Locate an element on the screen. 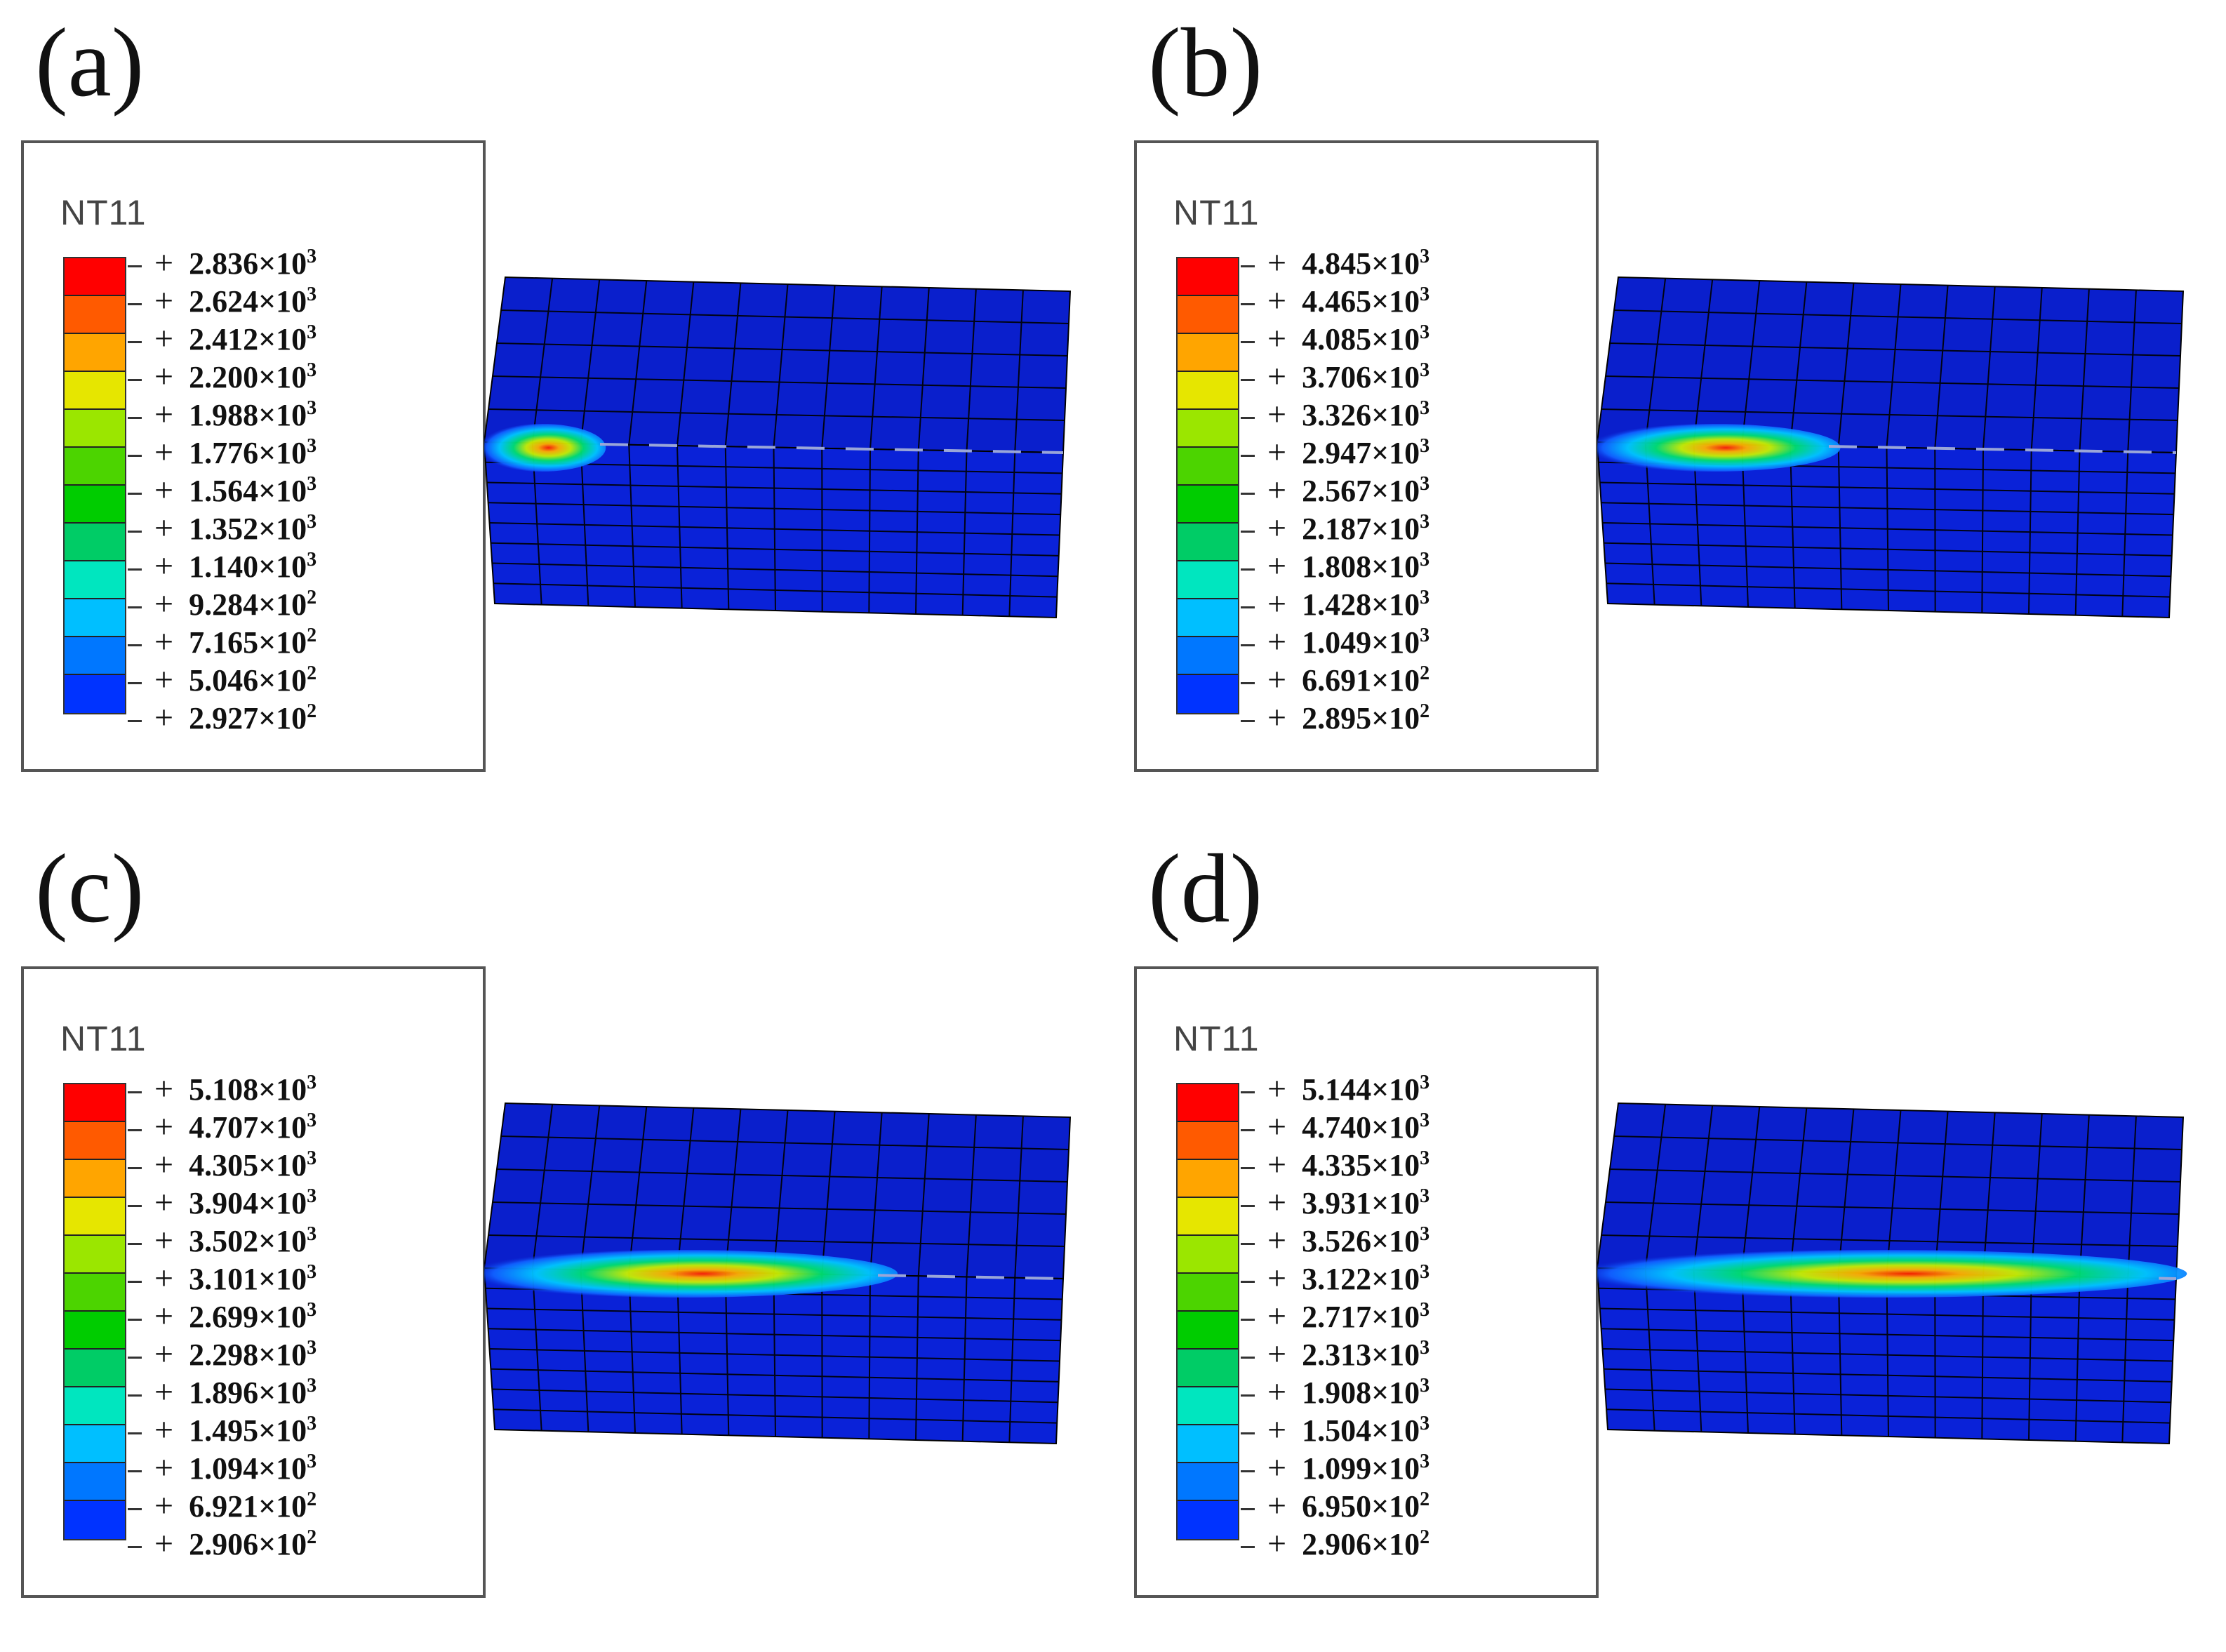 The image size is (2226, 1652). legend-tick-label: +2.947×103 is located at coordinates (1335, 450).